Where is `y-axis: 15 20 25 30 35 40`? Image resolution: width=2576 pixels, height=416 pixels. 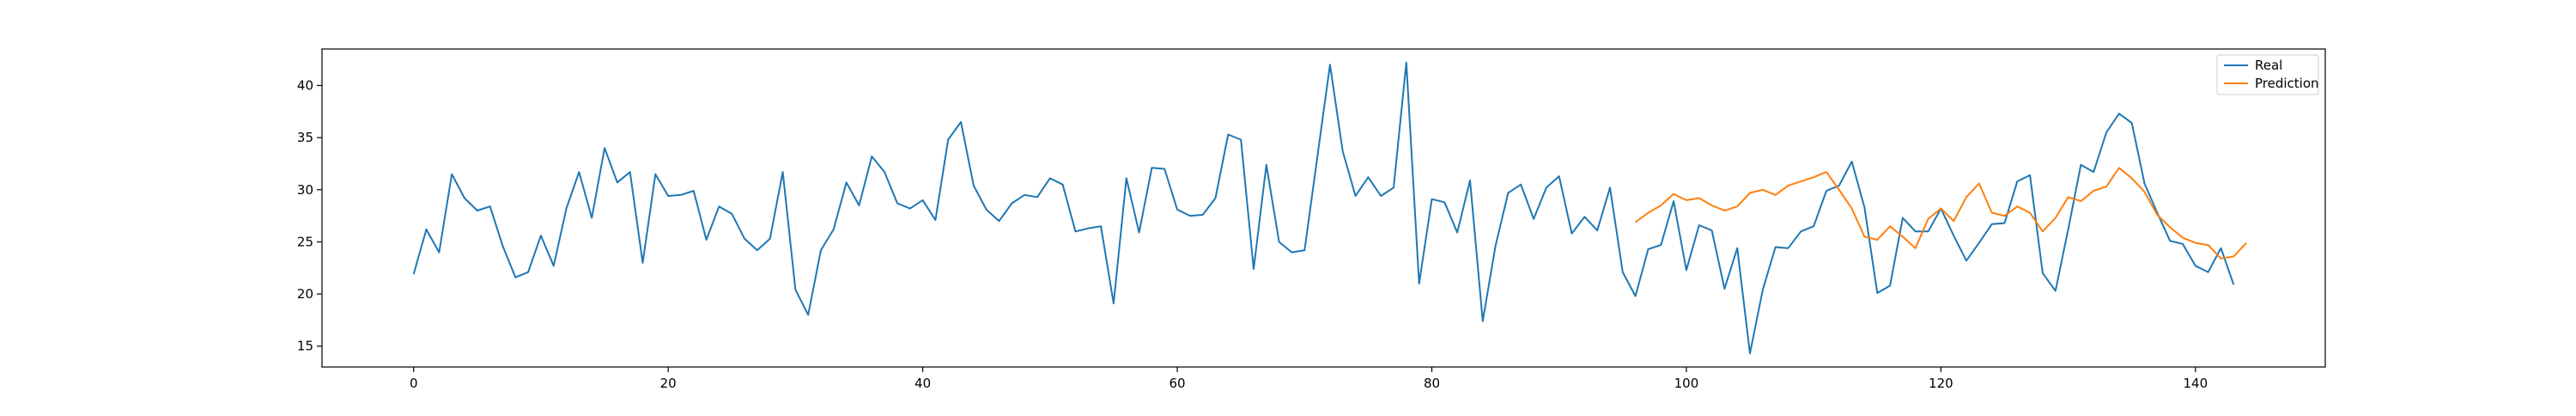
y-axis: 15 20 25 30 35 40 is located at coordinates (310, 215).